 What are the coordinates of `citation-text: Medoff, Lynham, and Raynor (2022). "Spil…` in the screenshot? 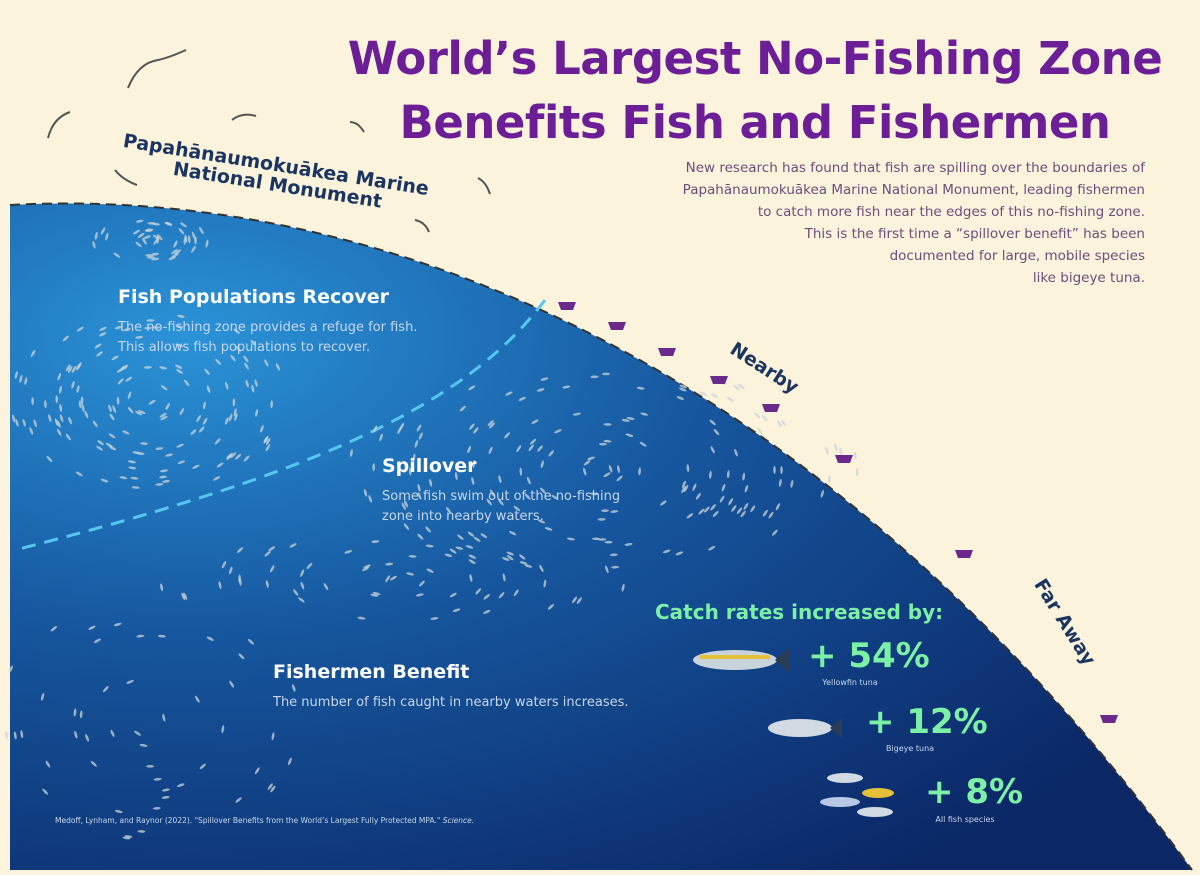 It's located at (248, 820).